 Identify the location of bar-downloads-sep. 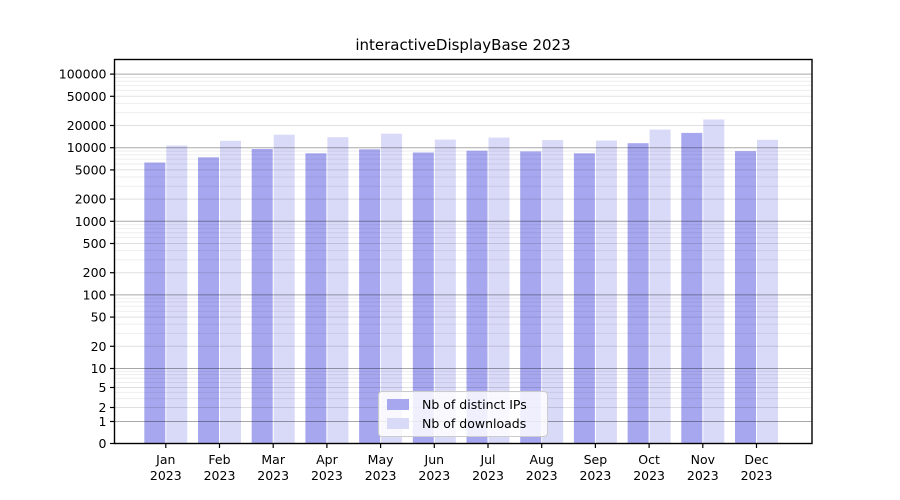
(606, 291).